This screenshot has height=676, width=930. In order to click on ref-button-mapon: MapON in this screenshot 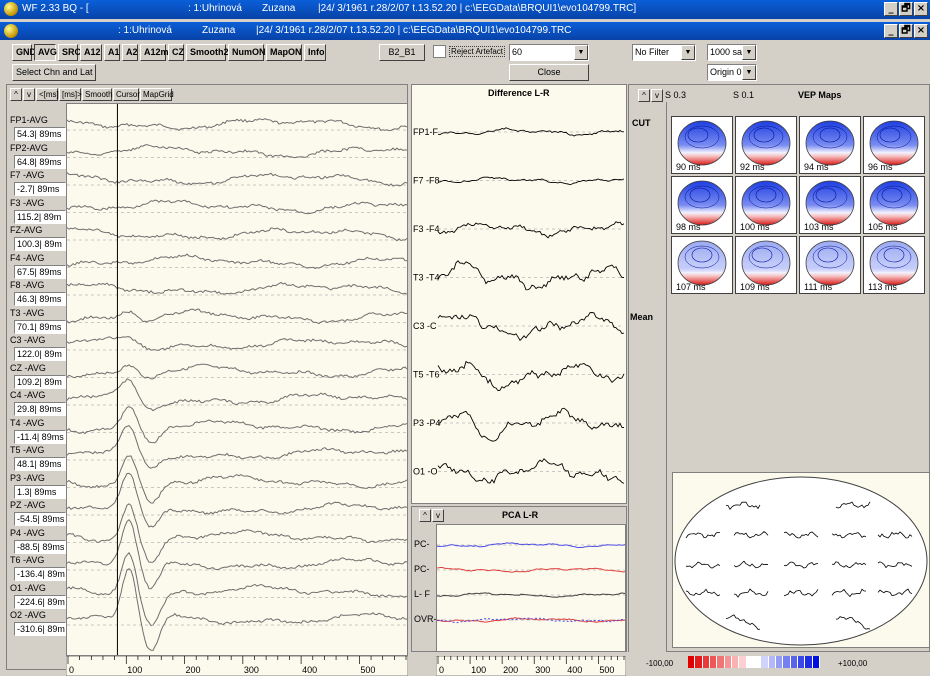, I will do `click(284, 52)`.